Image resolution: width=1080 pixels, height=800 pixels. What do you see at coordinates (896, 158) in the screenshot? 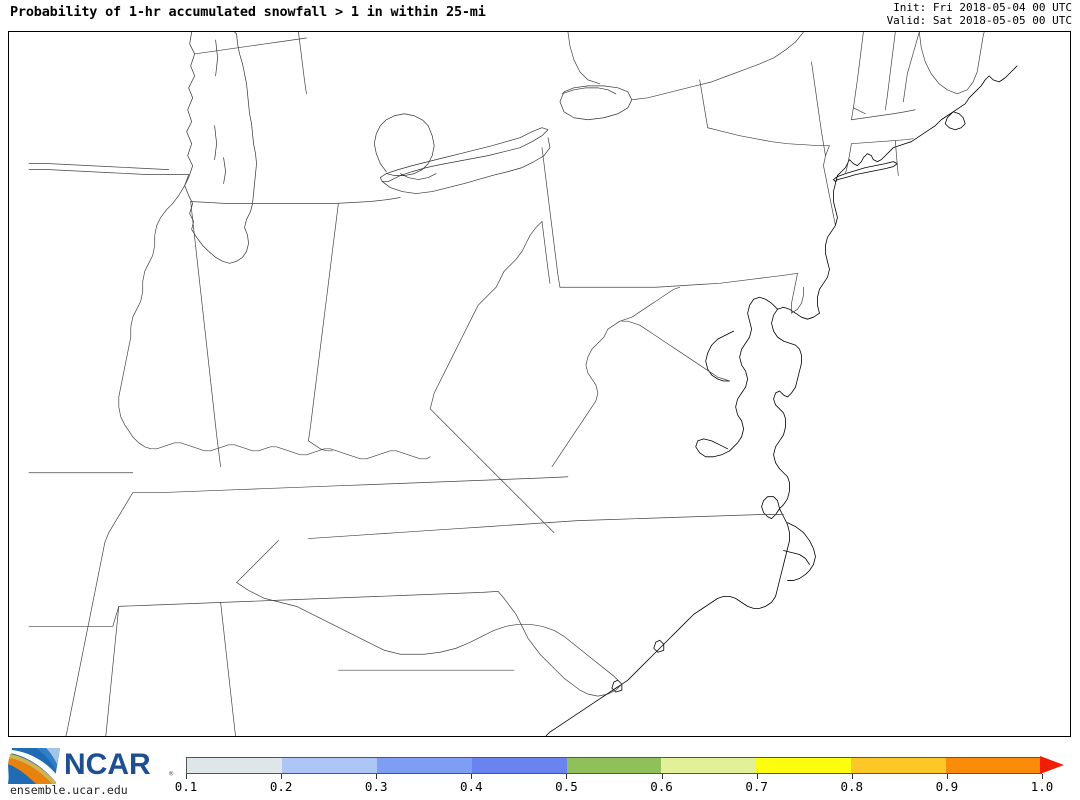
I see `border-ct-ri` at bounding box center [896, 158].